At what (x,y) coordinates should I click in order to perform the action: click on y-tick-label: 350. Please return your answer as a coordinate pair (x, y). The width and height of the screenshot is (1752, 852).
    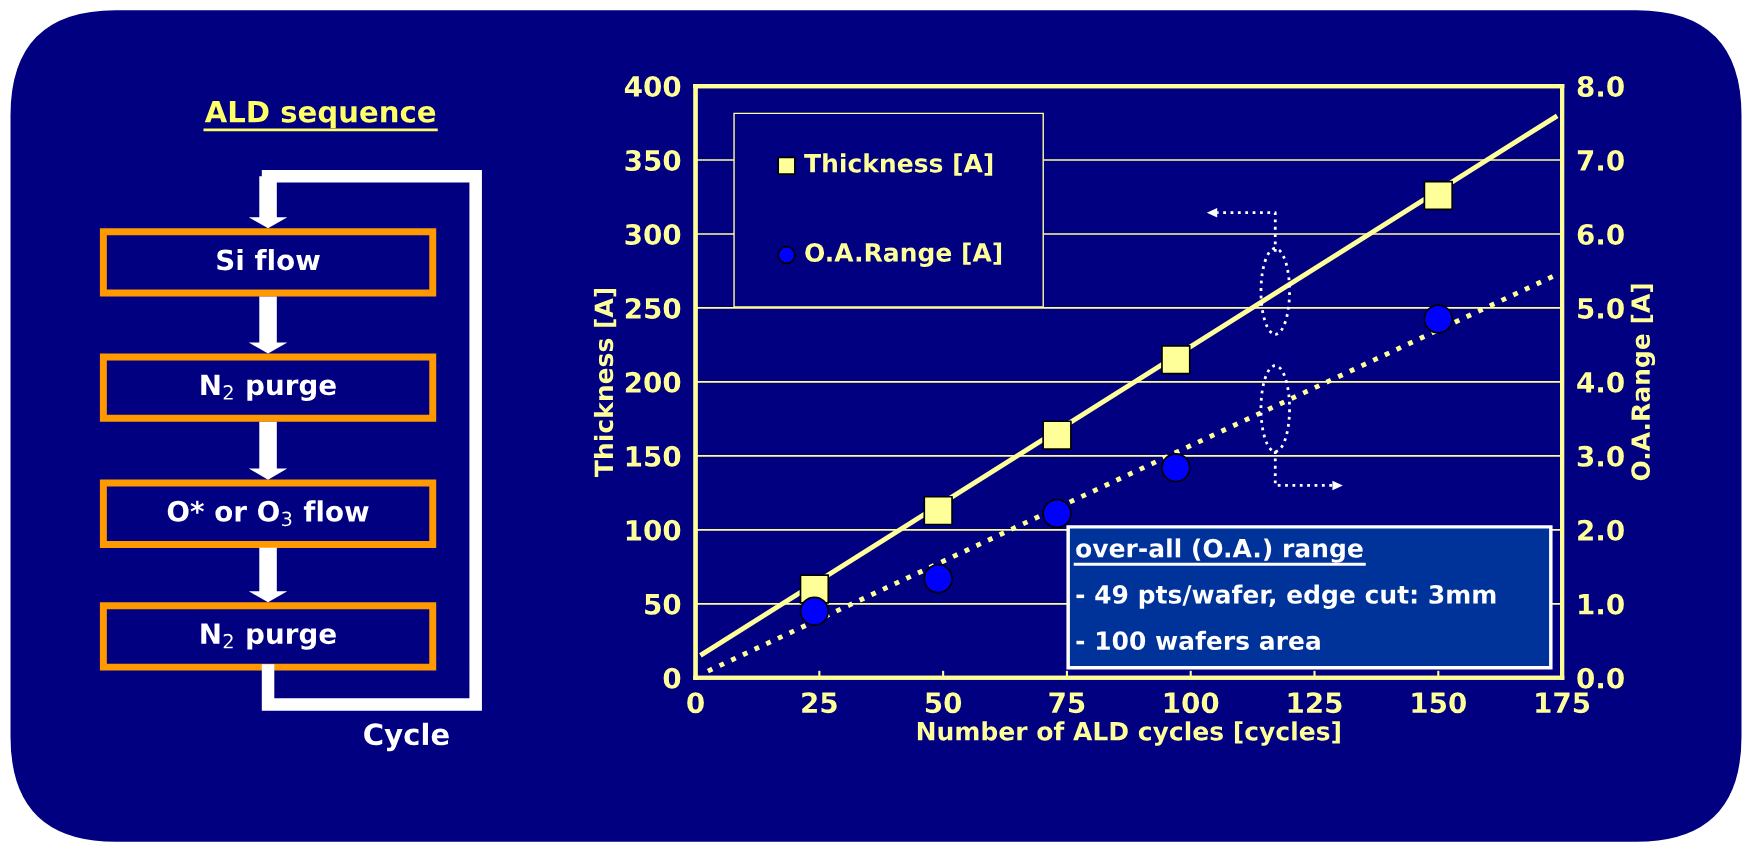
    Looking at the image, I should click on (653, 160).